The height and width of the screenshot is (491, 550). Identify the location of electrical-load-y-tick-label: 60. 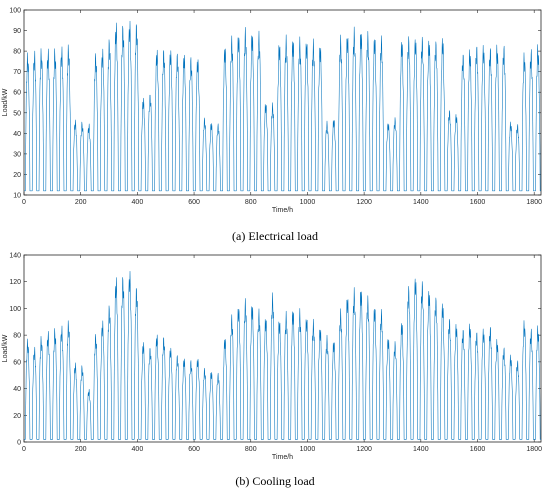
(17, 93).